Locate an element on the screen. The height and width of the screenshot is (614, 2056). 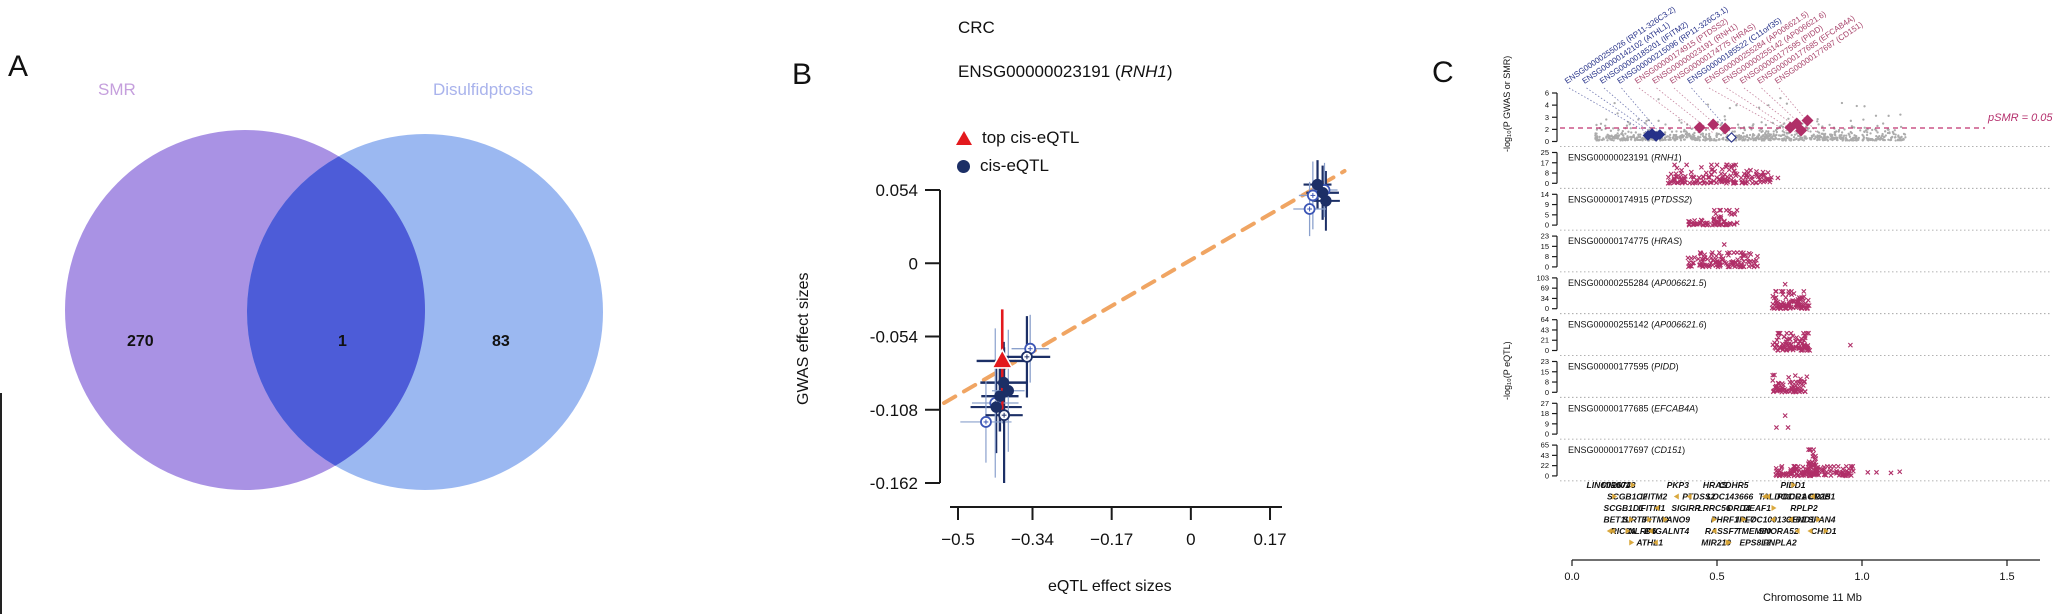
eqtl-y-tick: 23 is located at coordinates (1545, 236).